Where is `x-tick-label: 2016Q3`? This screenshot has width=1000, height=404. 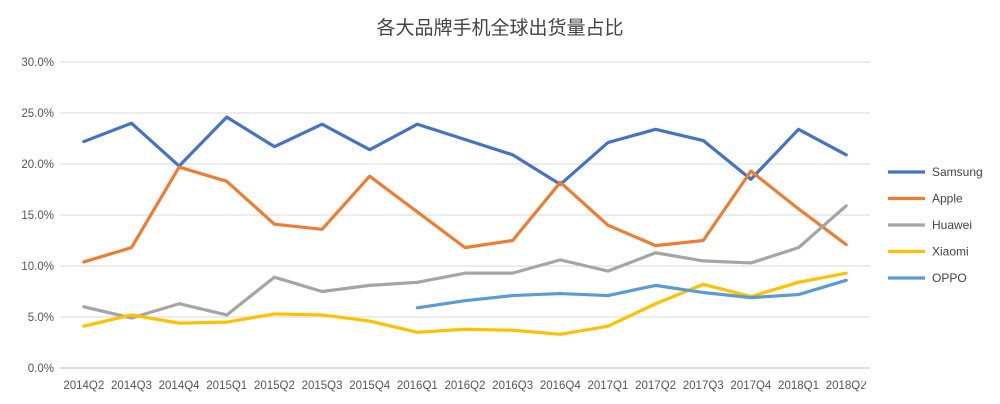
x-tick-label: 2016Q3 is located at coordinates (512, 386).